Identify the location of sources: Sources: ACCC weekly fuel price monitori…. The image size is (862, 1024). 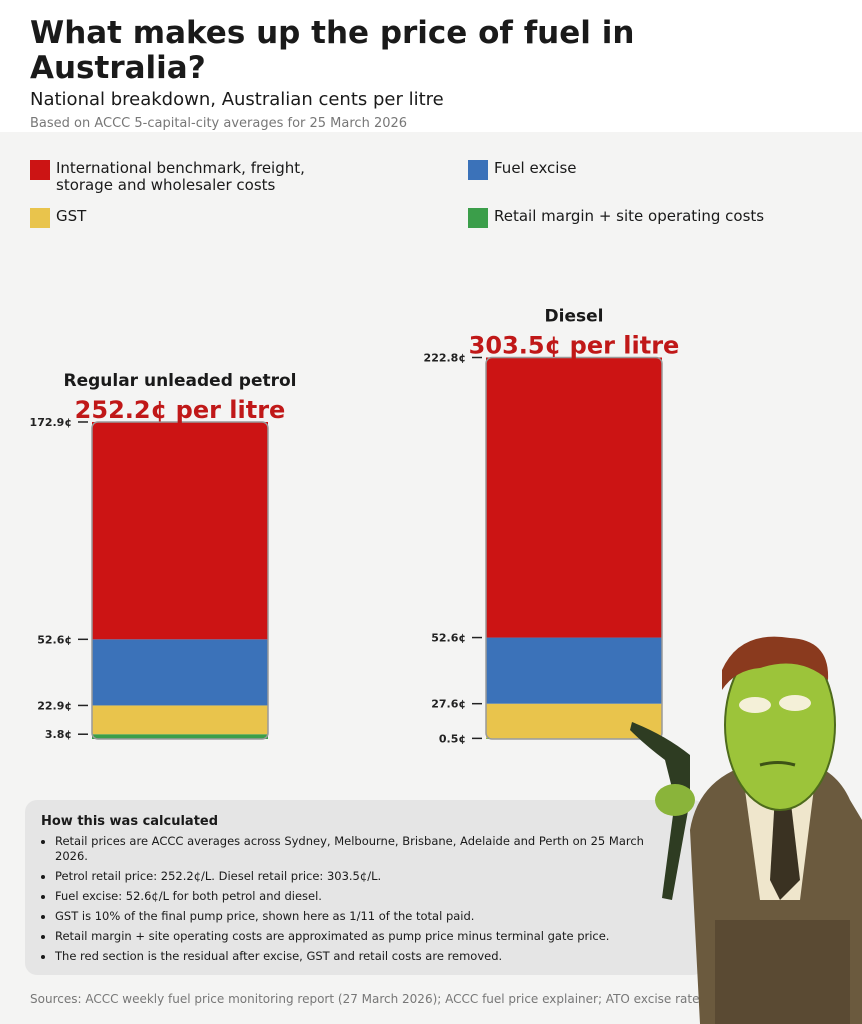
(370, 999).